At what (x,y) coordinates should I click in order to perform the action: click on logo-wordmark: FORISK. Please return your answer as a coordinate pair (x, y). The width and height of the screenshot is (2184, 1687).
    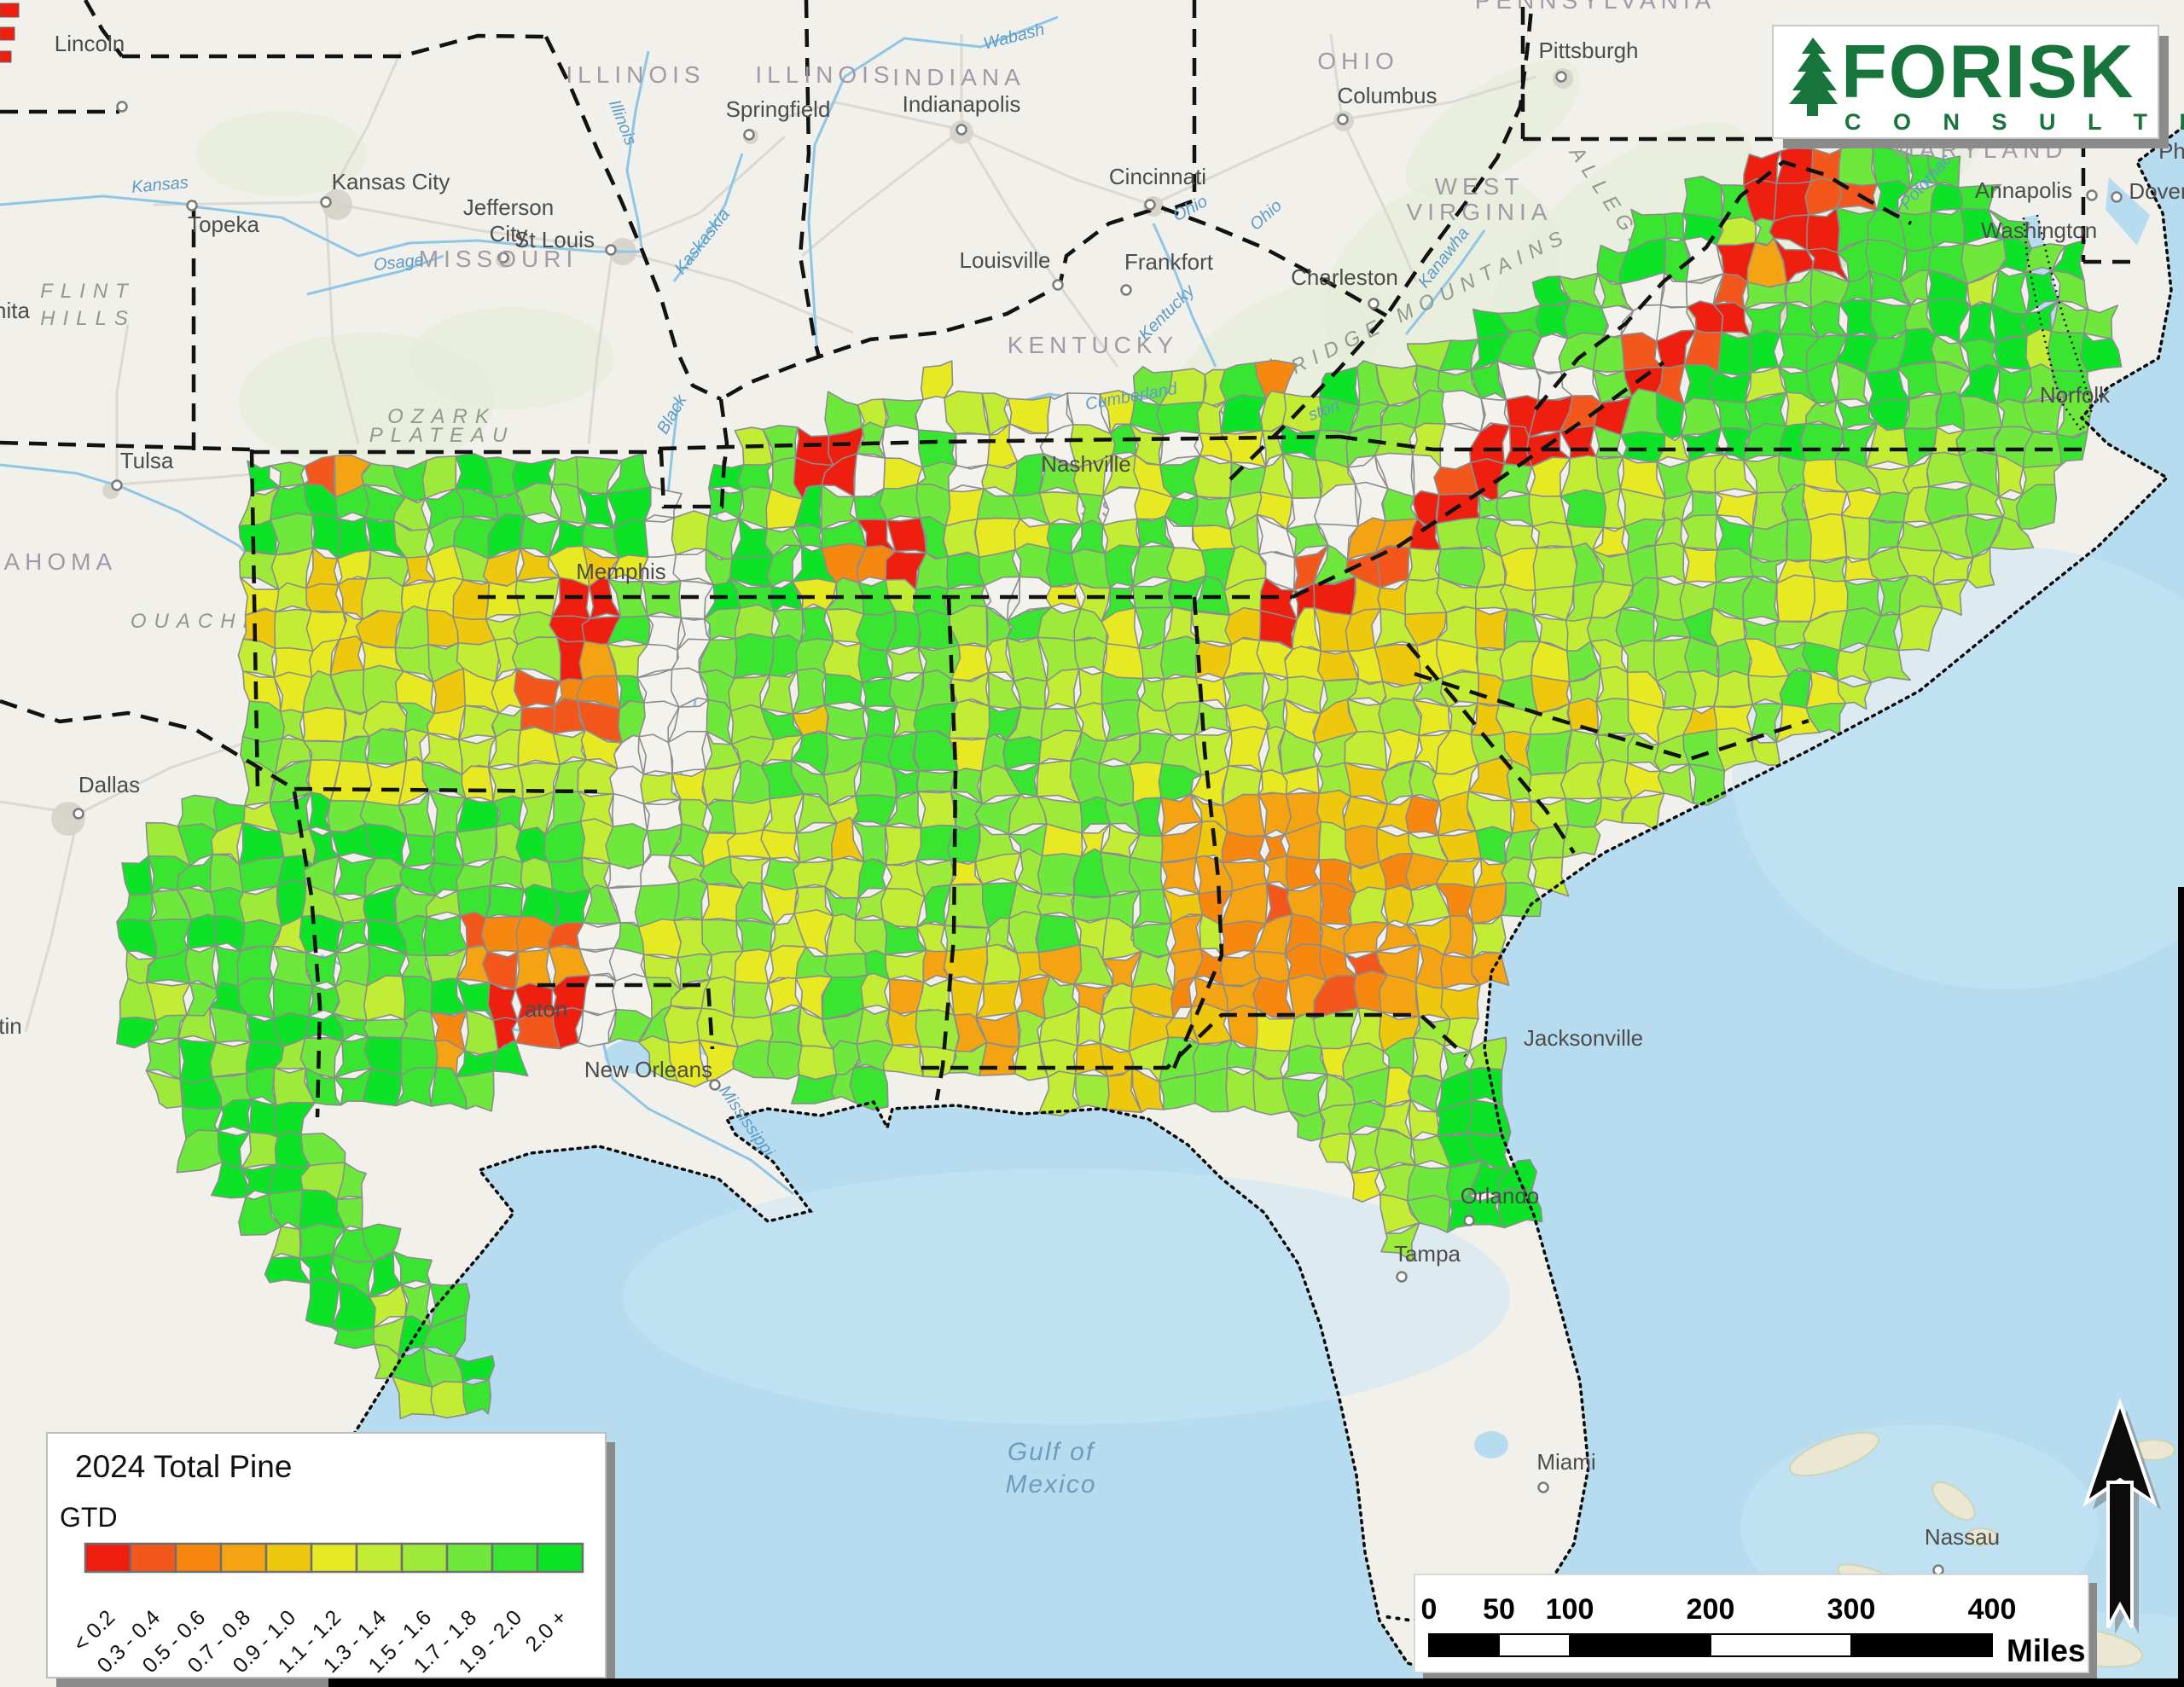
    Looking at the image, I should click on (1988, 71).